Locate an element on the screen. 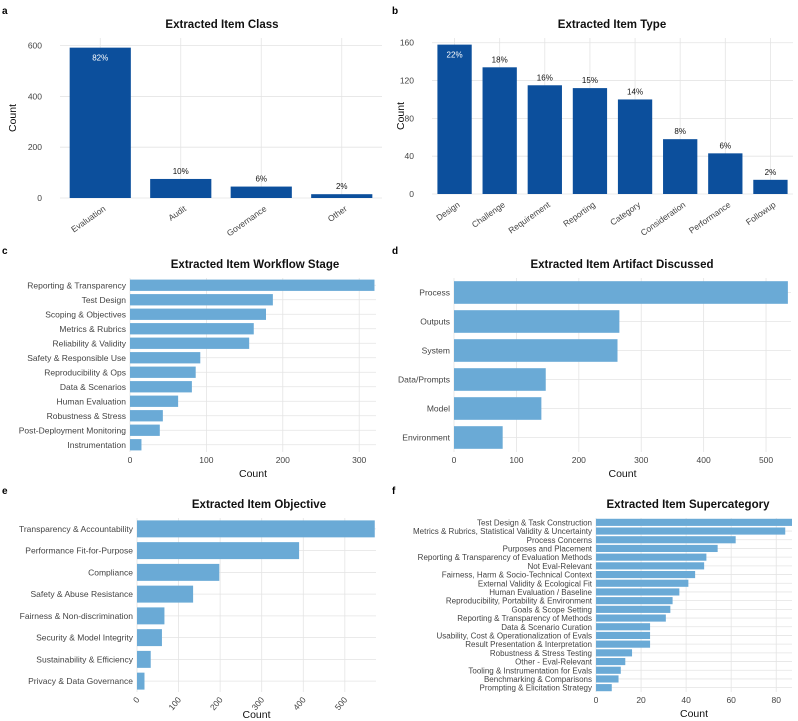  panel-letter: c is located at coordinates (5, 251).